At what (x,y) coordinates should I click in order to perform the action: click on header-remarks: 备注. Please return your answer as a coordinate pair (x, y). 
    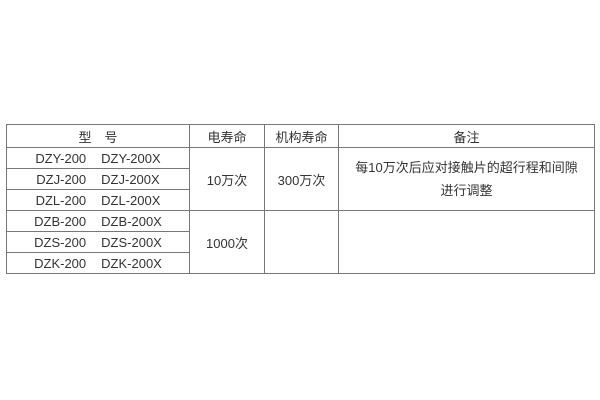
    Looking at the image, I should click on (466, 136).